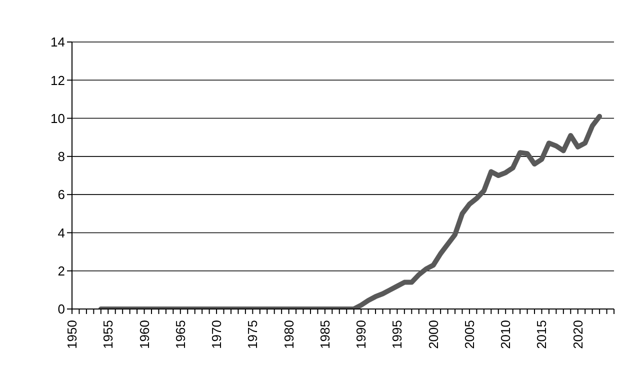 This screenshot has width=629, height=391. I want to click on x-tick-label: 2005, so click(469, 334).